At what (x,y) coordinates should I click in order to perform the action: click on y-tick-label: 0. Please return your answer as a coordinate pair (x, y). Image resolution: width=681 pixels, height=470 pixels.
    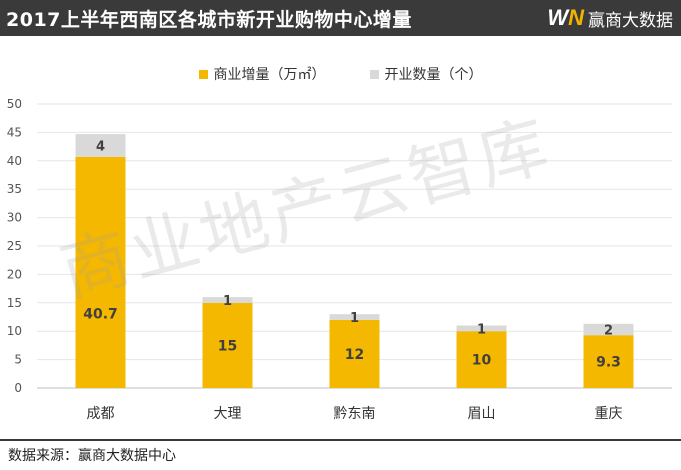
    Looking at the image, I should click on (18, 388).